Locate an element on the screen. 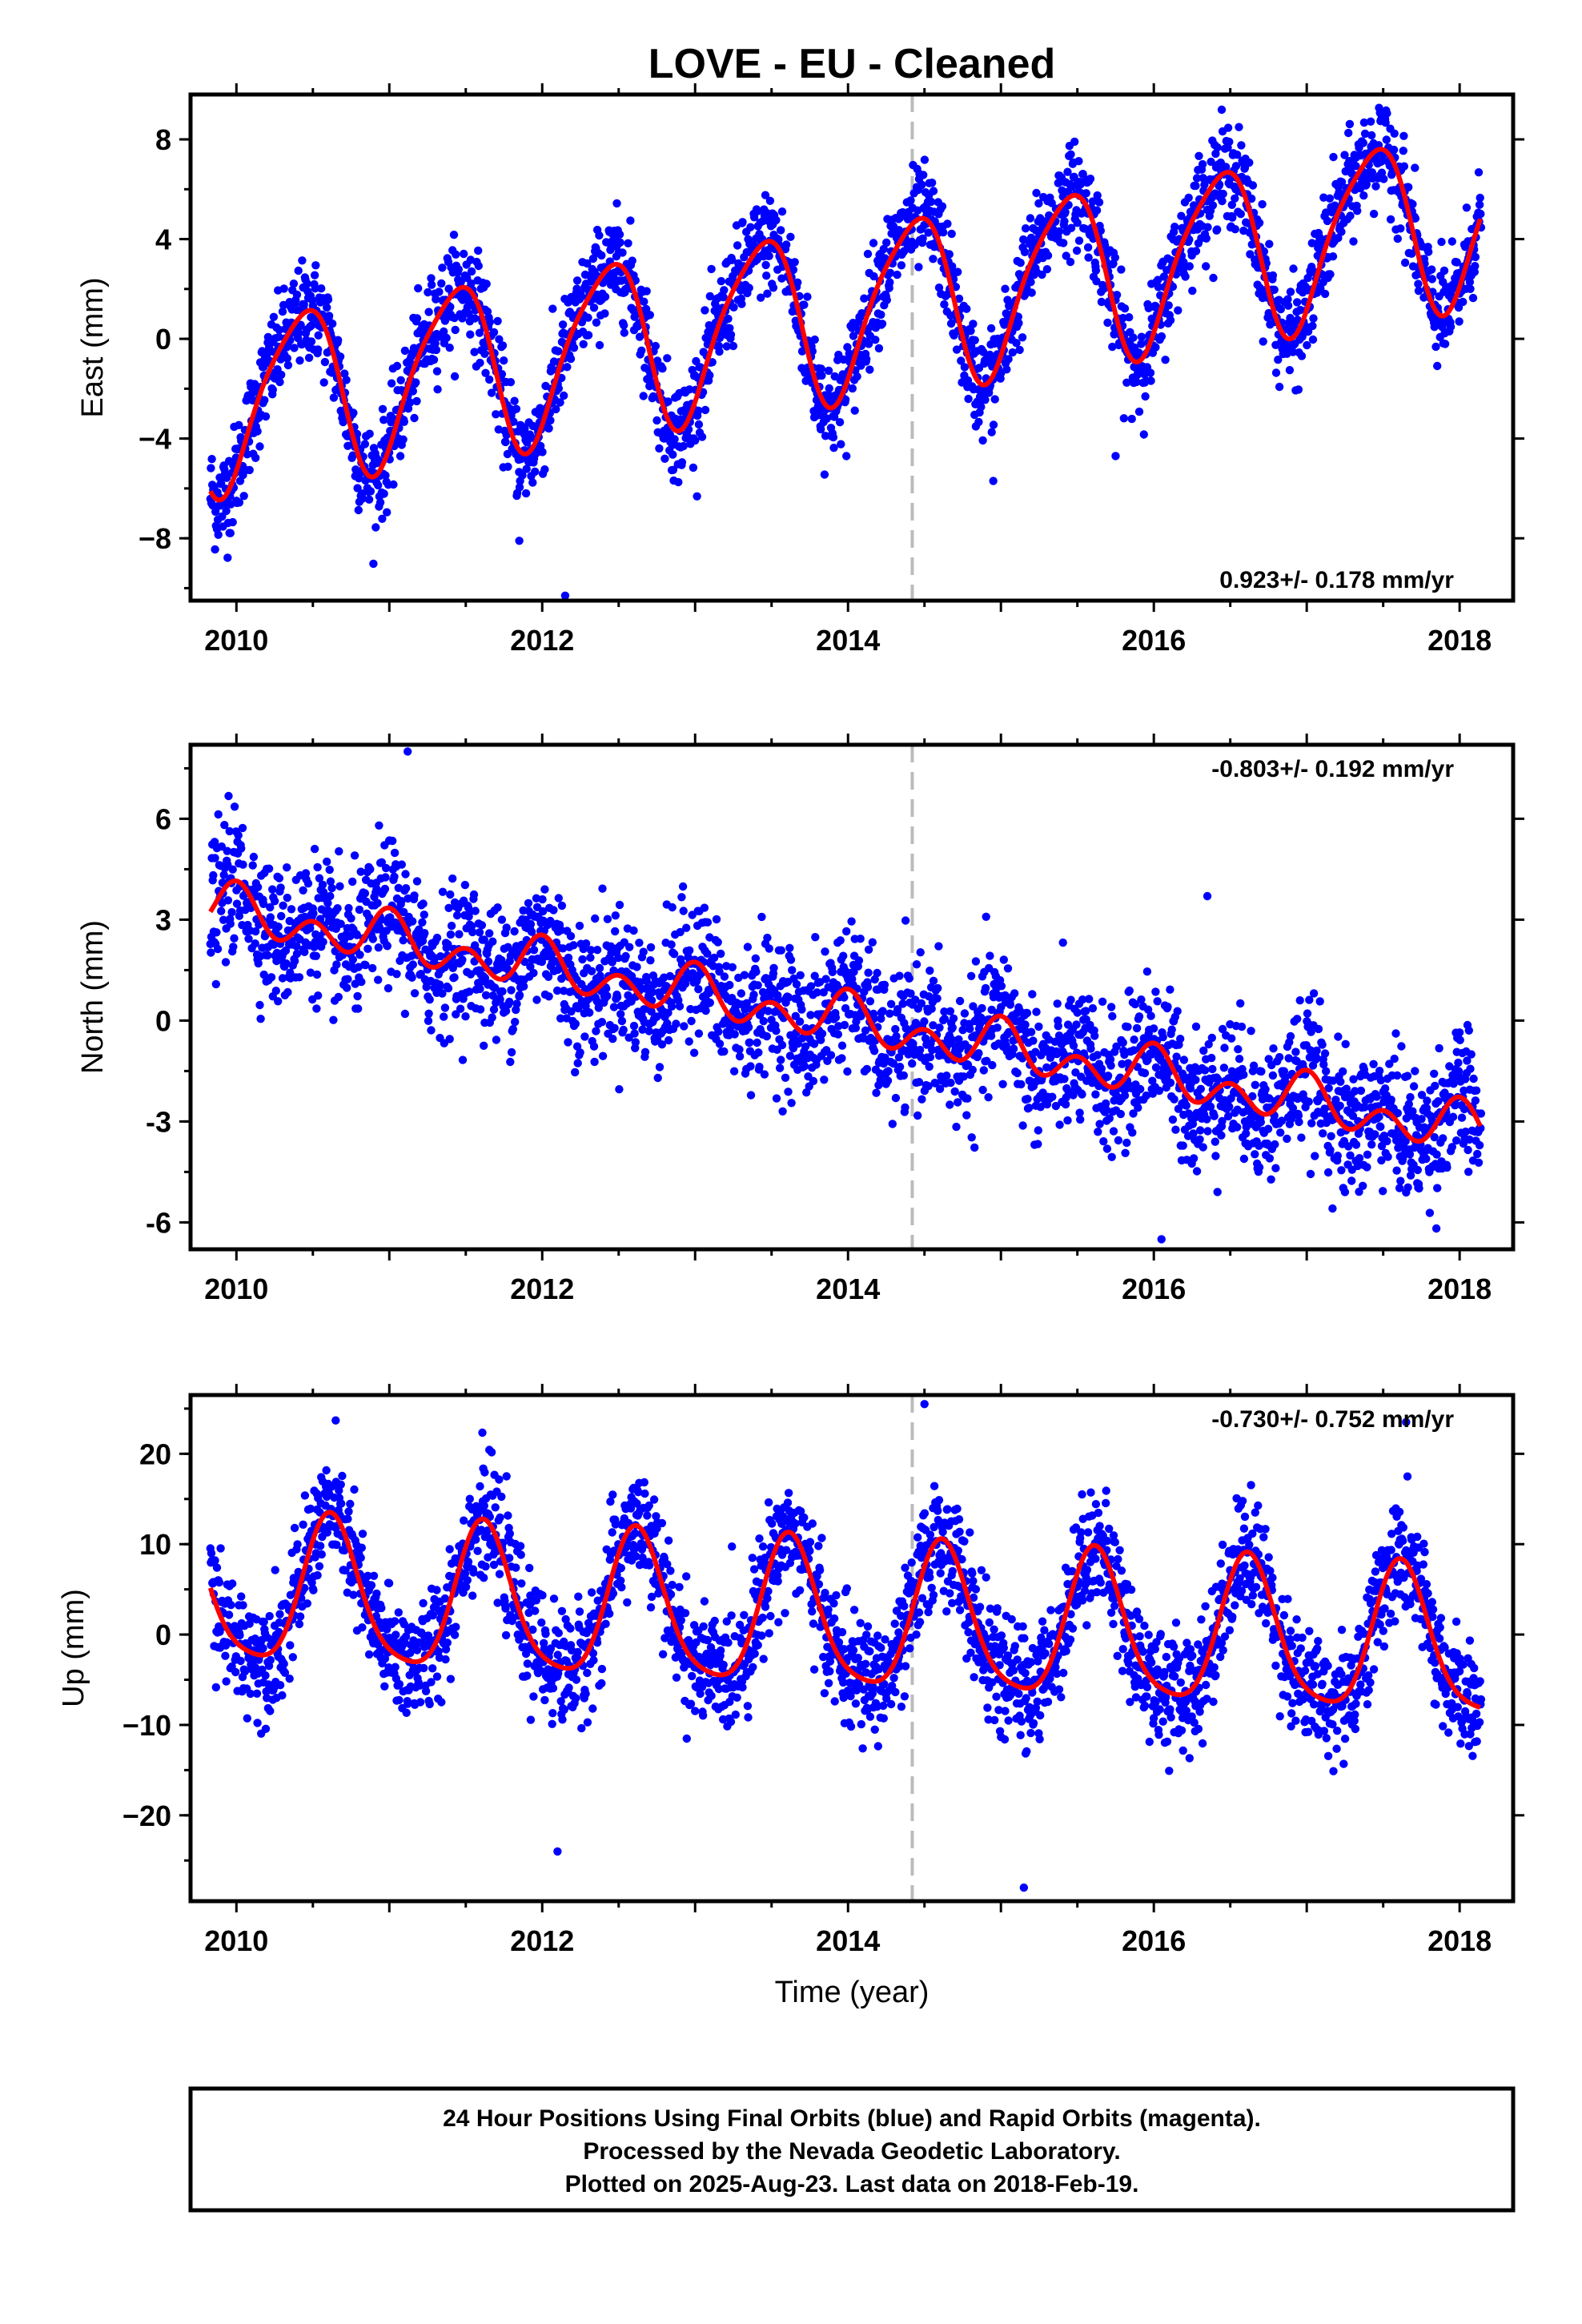  y-tick-label: 0 is located at coordinates (163, 339).